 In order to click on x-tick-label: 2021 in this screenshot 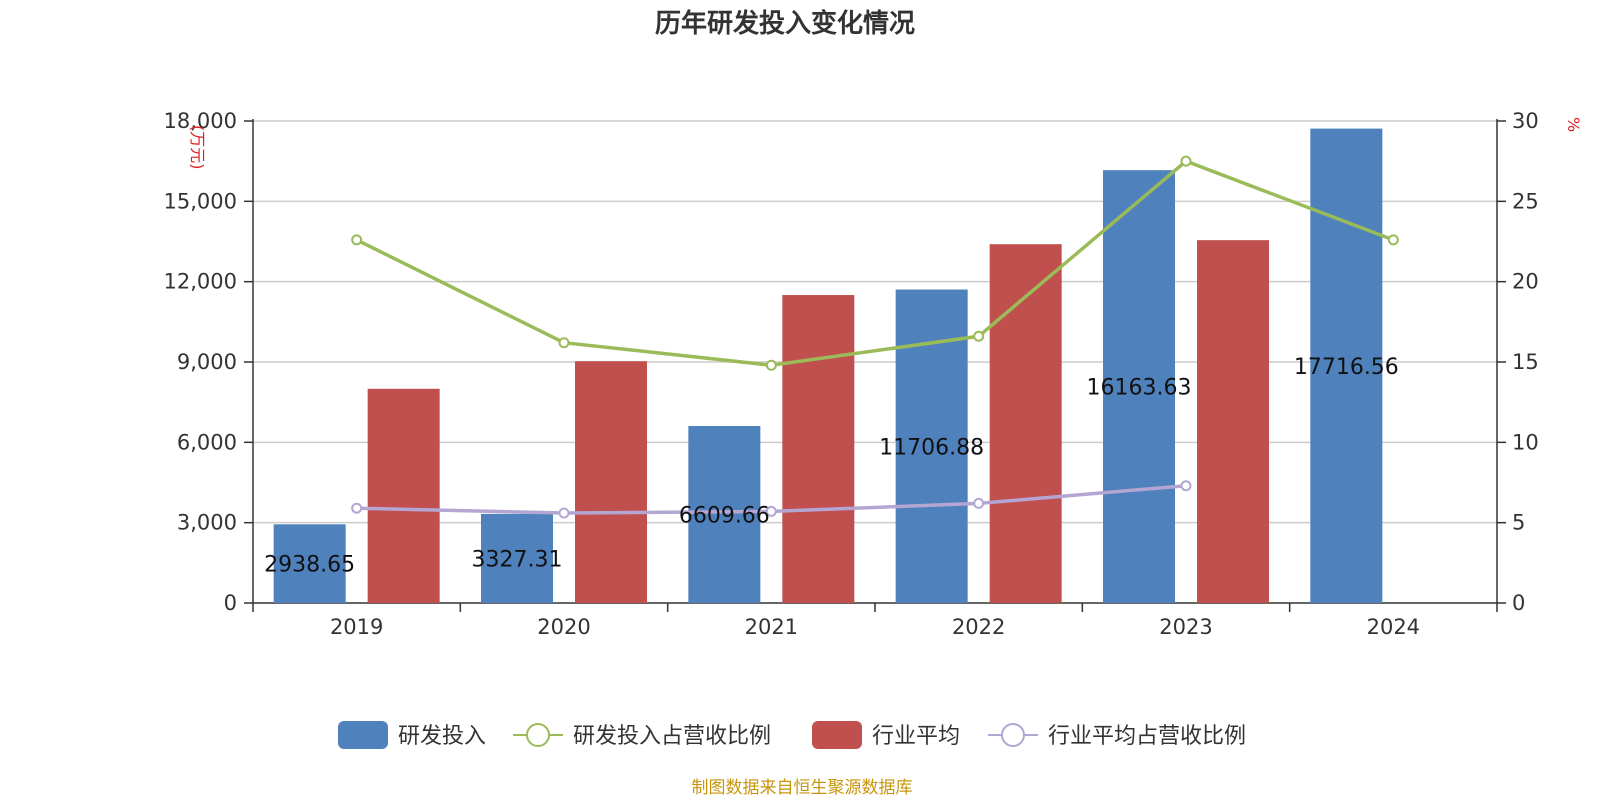, I will do `click(771, 627)`.